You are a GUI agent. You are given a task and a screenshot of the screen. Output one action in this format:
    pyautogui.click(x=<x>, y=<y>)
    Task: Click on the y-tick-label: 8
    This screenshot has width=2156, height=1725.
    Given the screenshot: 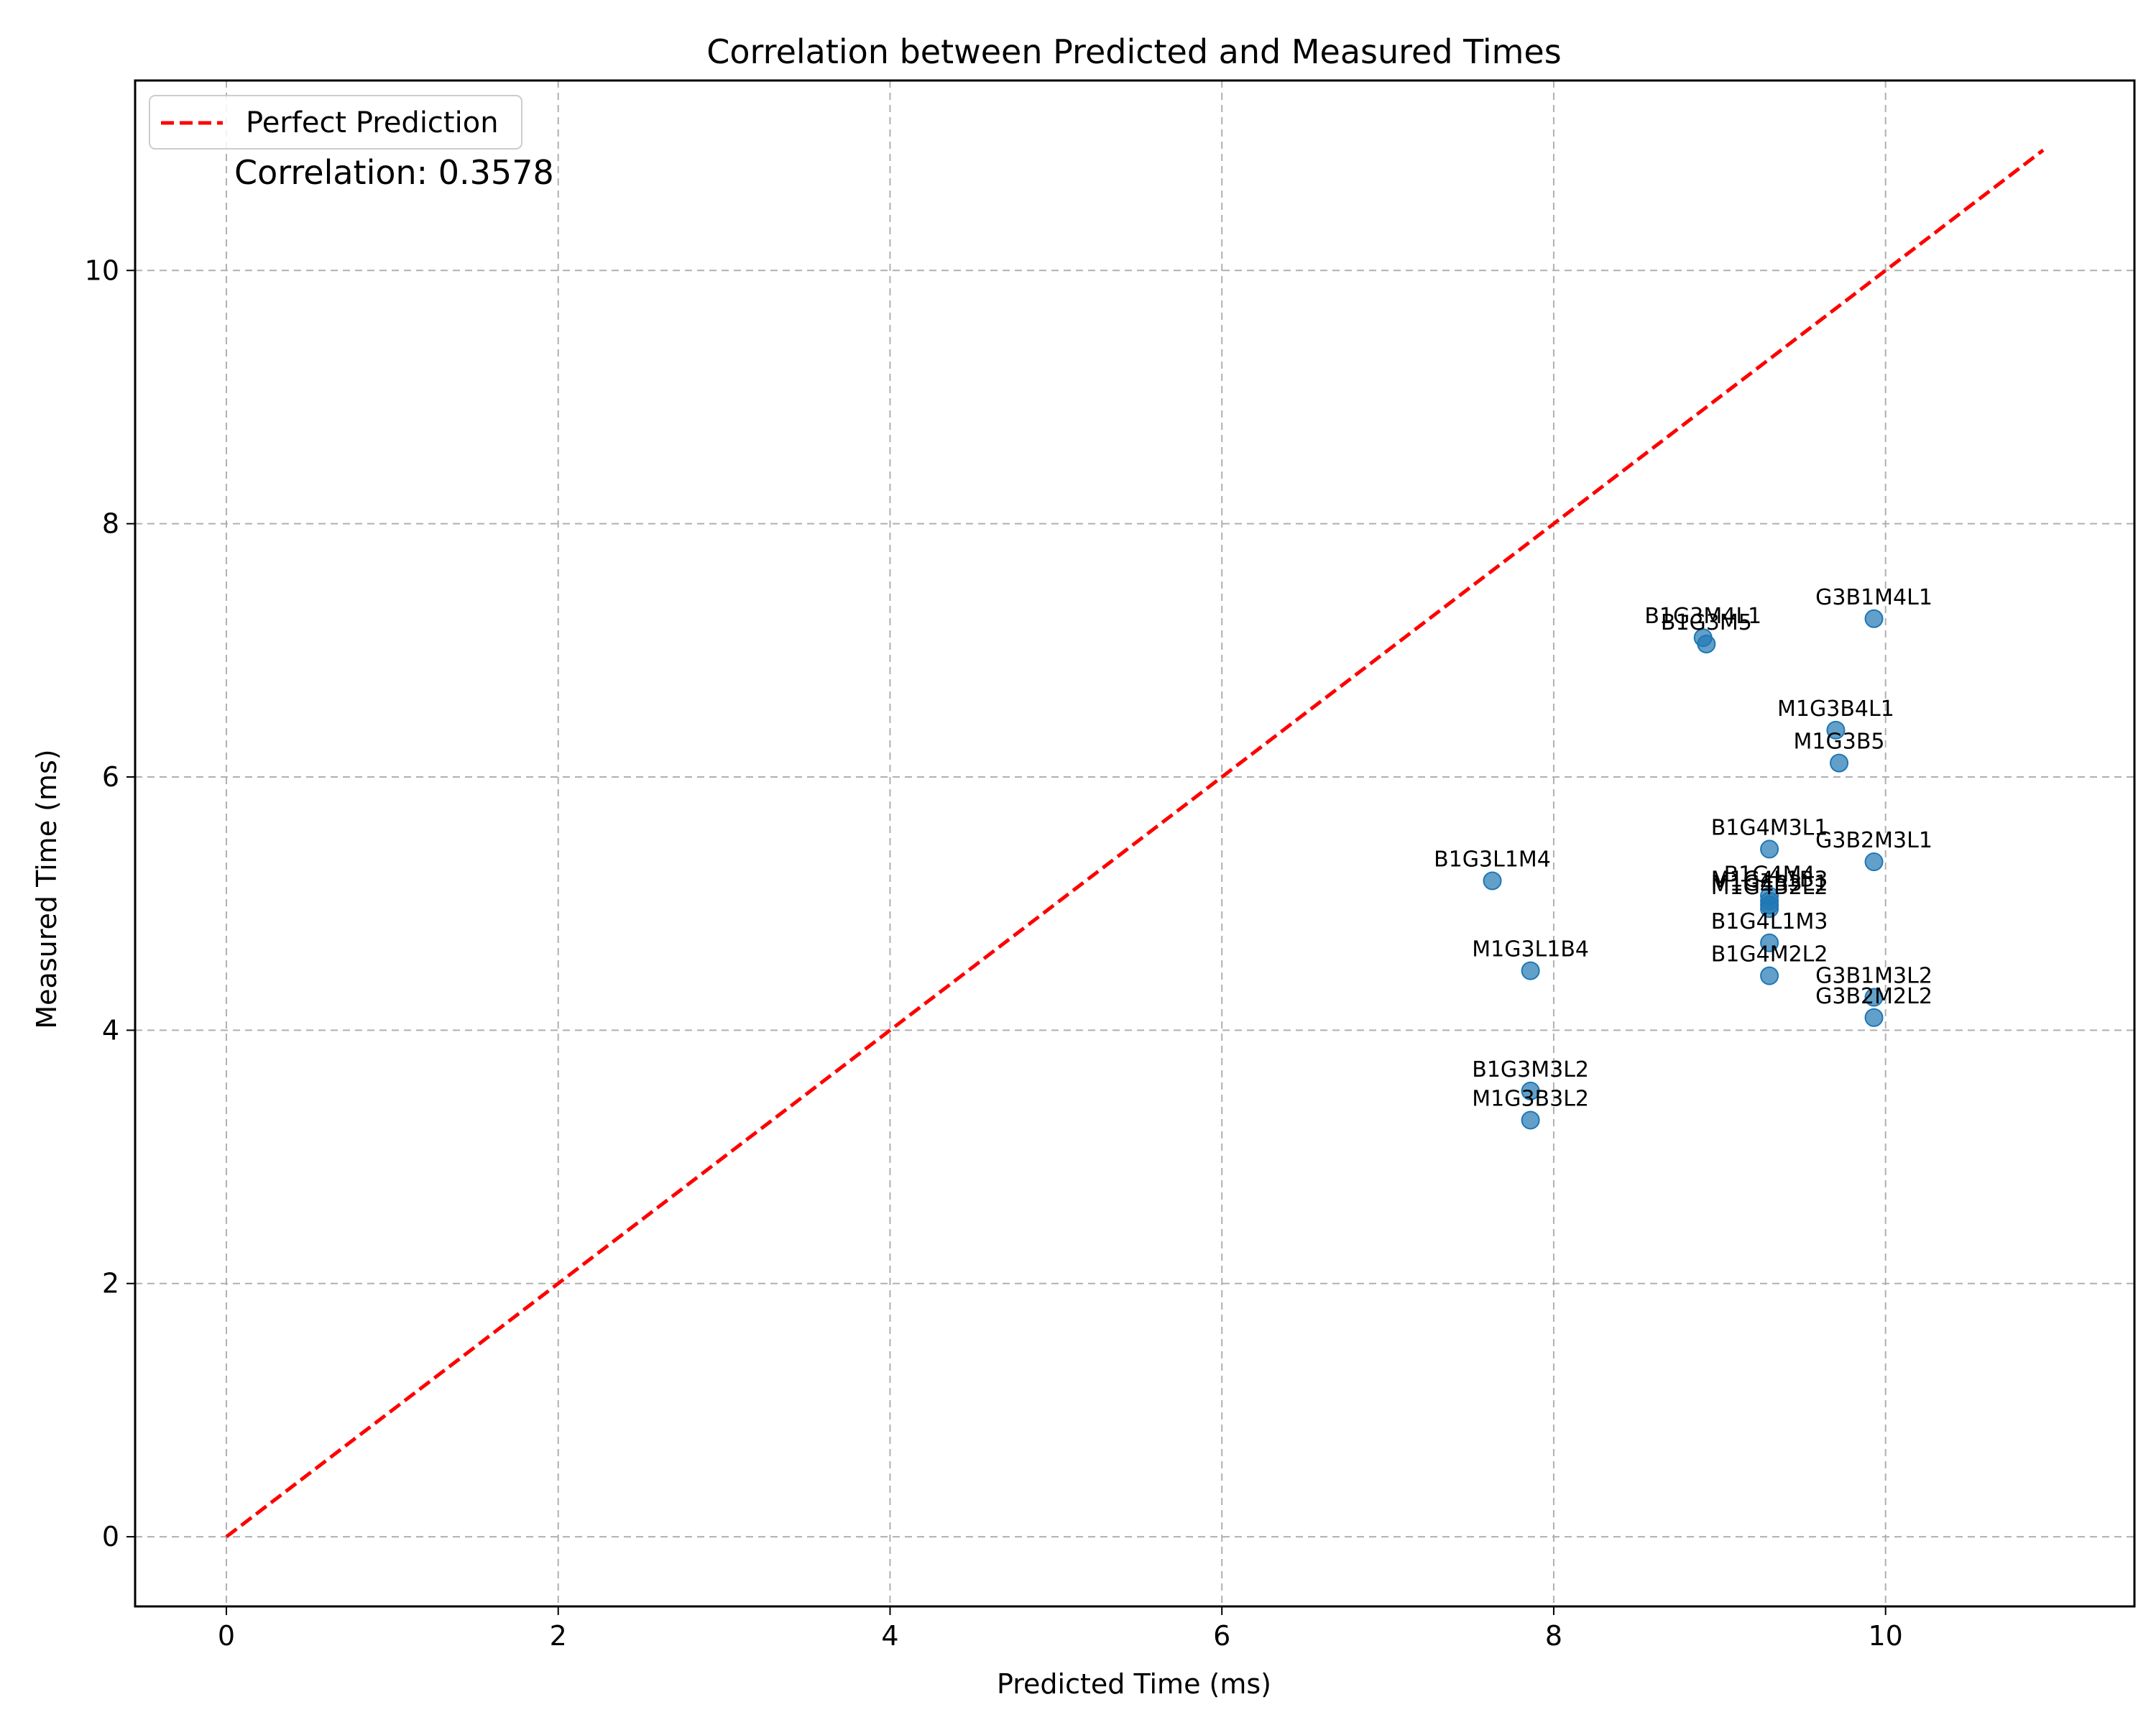 What is the action you would take?
    pyautogui.click(x=111, y=524)
    